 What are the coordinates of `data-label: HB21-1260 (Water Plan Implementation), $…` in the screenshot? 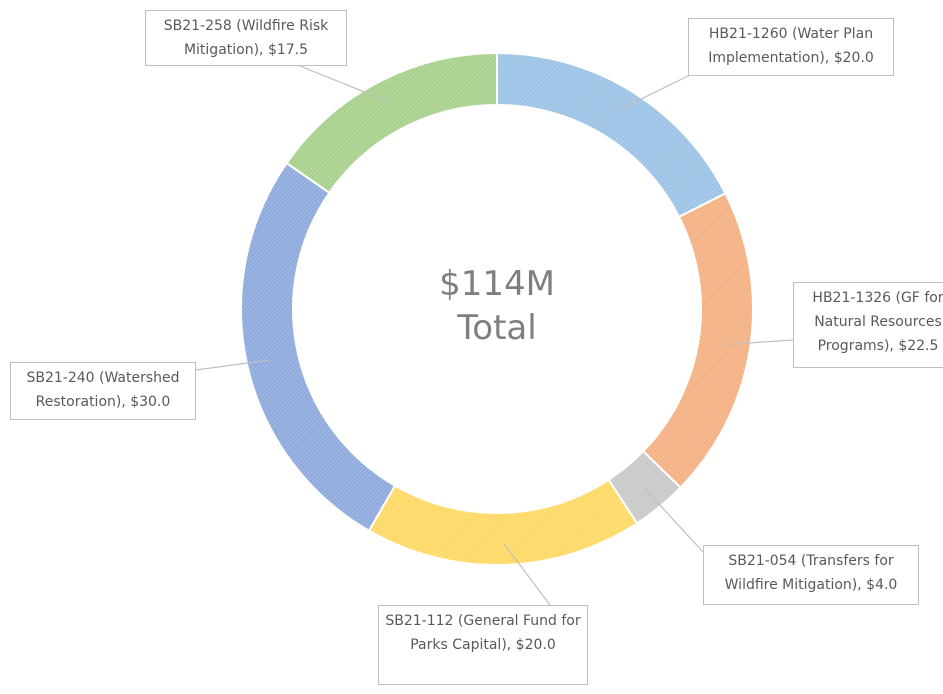 It's located at (791, 47).